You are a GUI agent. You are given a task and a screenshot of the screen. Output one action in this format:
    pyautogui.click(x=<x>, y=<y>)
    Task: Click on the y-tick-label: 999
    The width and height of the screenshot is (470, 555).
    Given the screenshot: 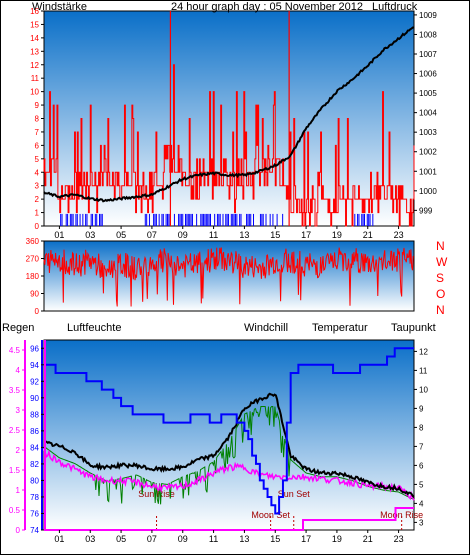 What is the action you would take?
    pyautogui.click(x=426, y=210)
    